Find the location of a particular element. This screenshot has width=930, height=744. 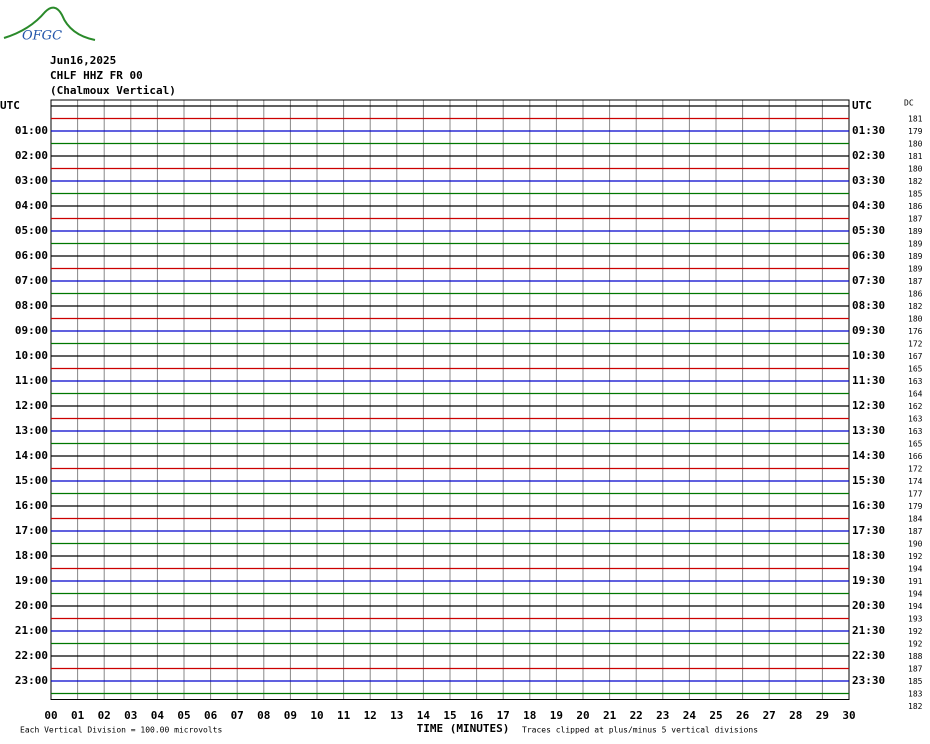

x-tick-label: 16 is located at coordinates (477, 715).